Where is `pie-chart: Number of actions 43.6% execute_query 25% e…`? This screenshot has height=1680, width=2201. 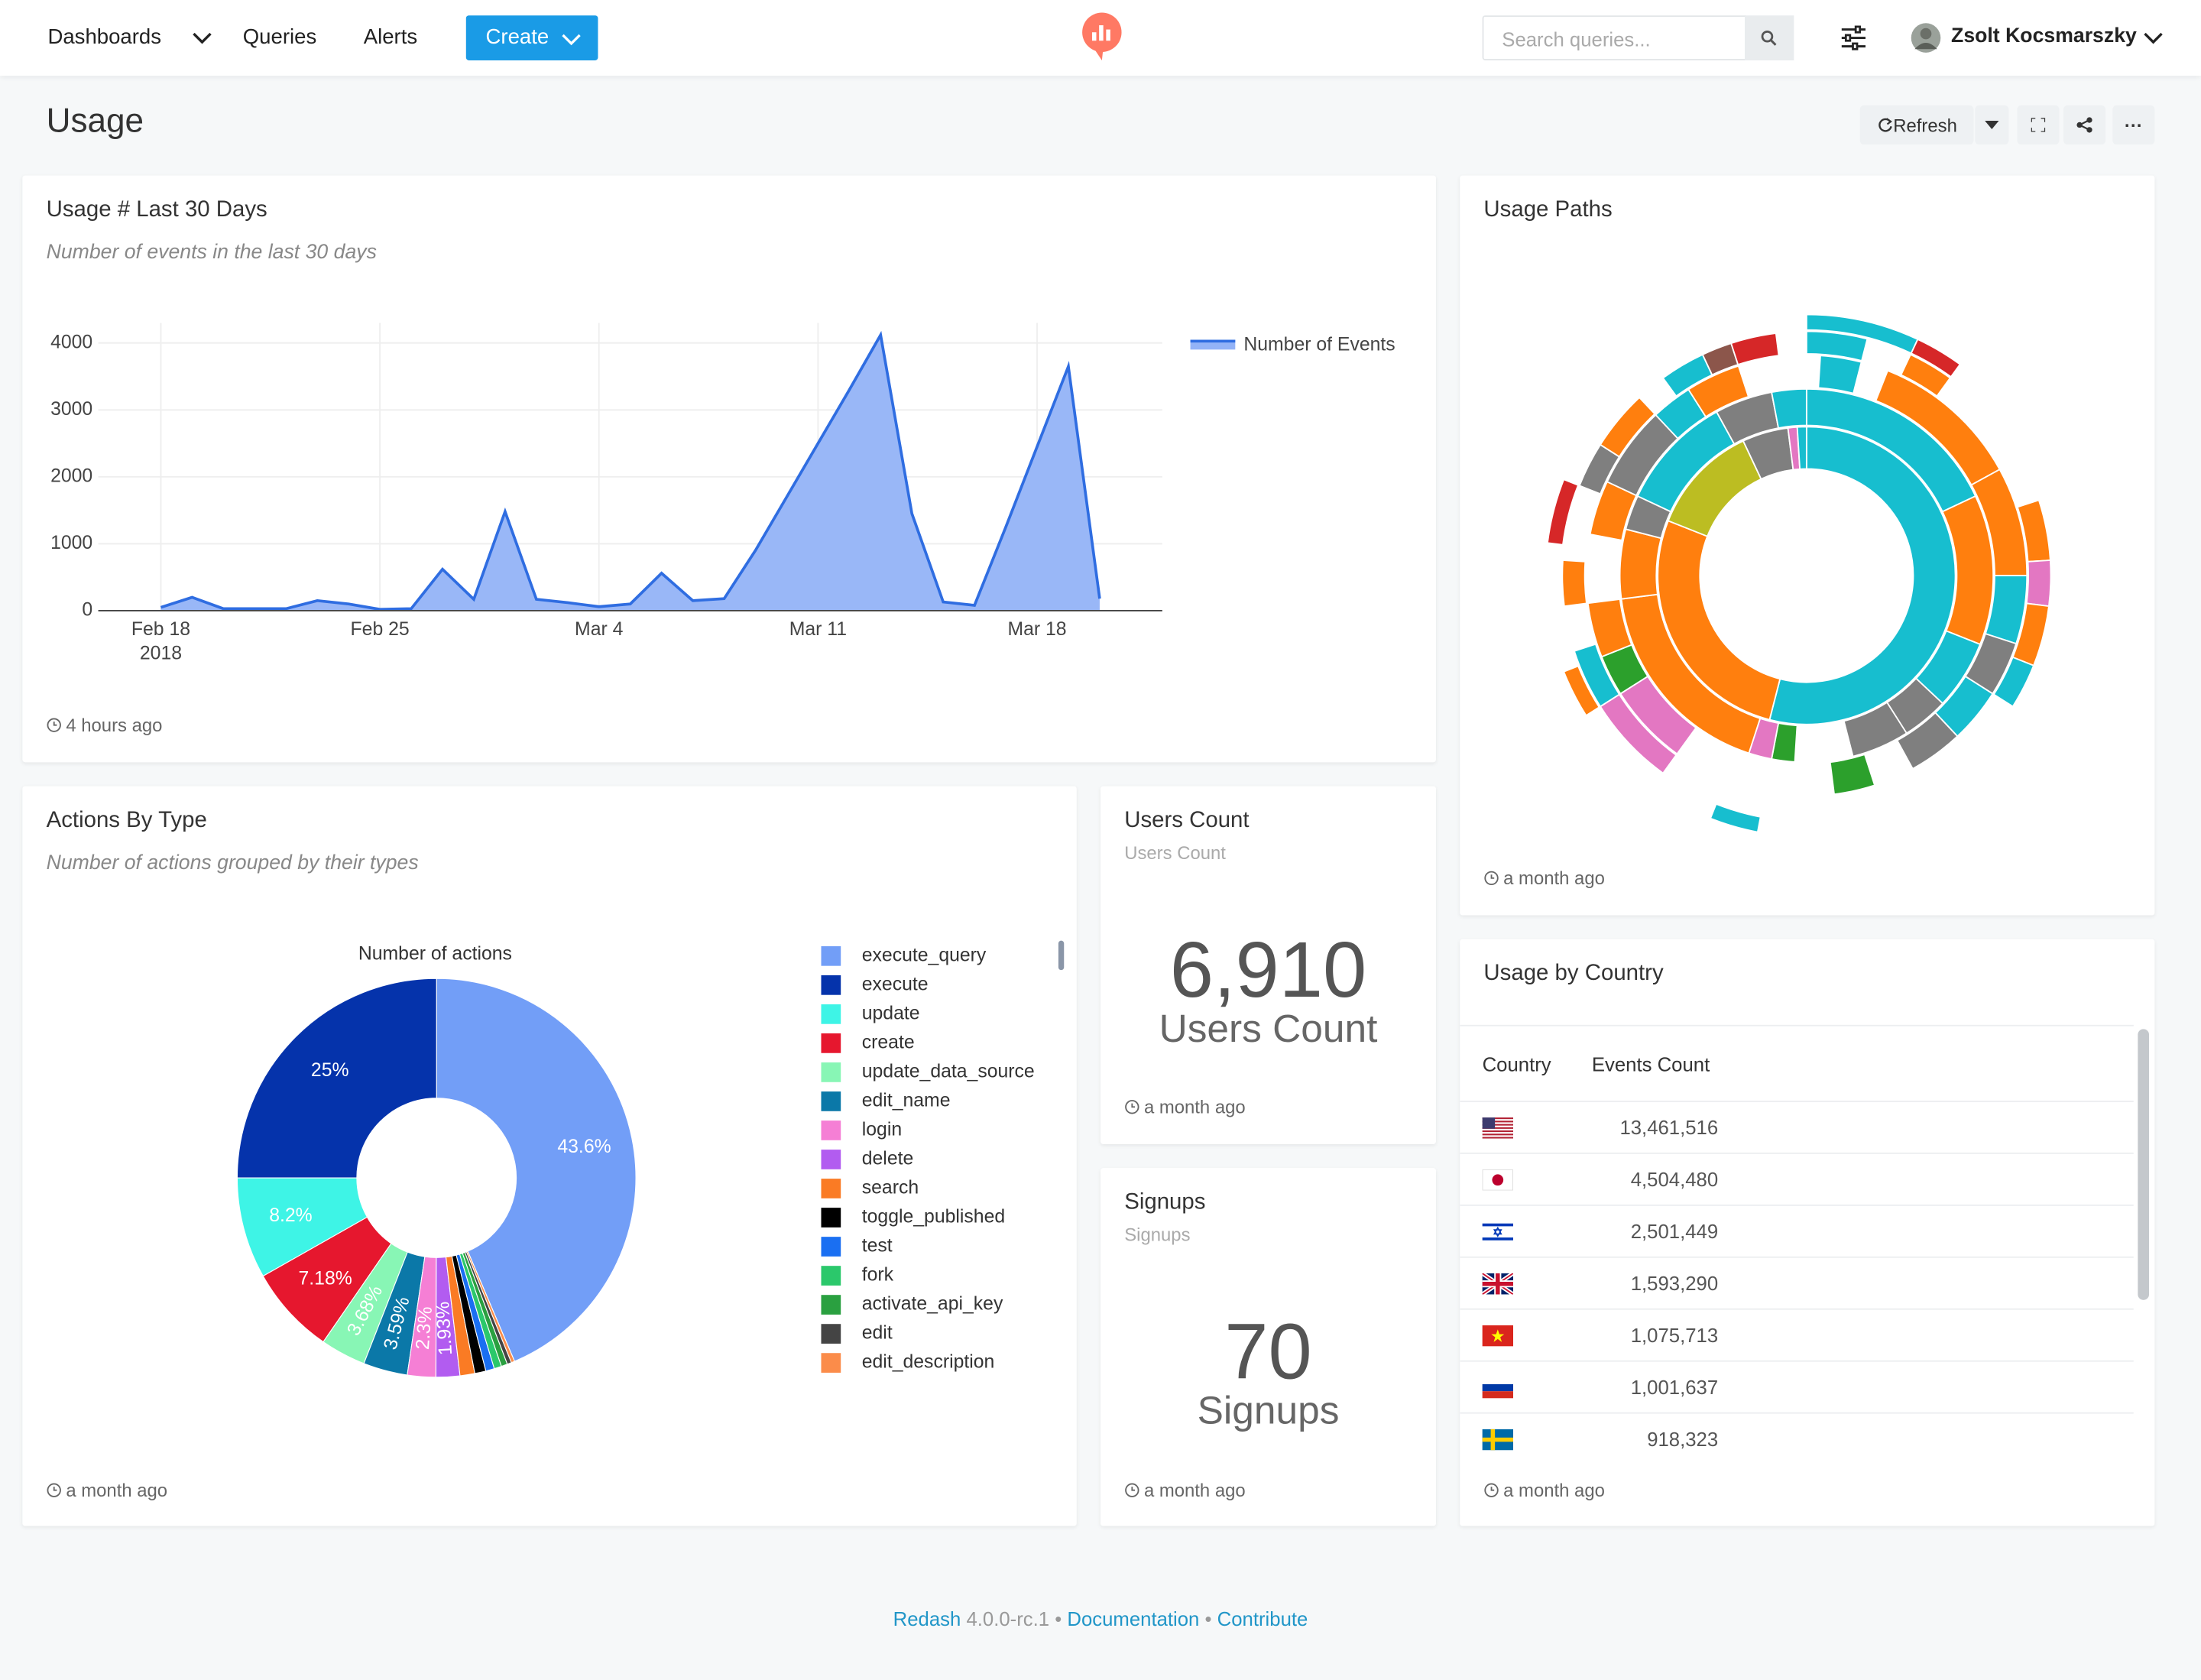 pie-chart: Number of actions 43.6% execute_query 25% e… is located at coordinates (650, 1159).